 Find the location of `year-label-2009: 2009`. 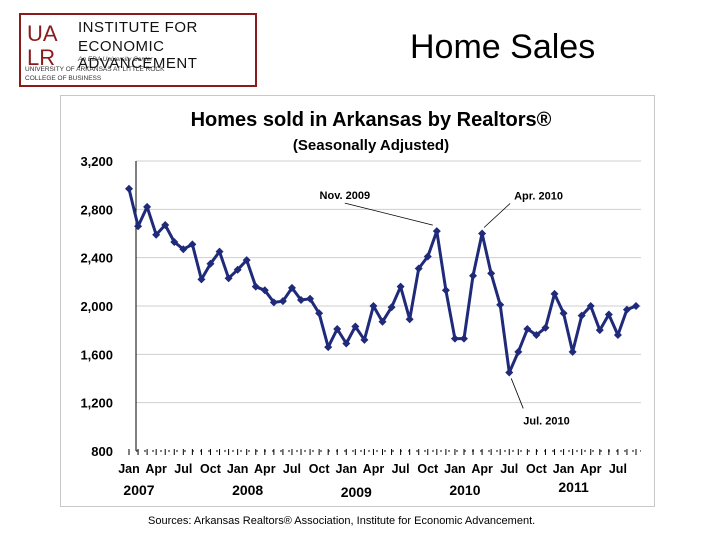

year-label-2009: 2009 is located at coordinates (356, 492).